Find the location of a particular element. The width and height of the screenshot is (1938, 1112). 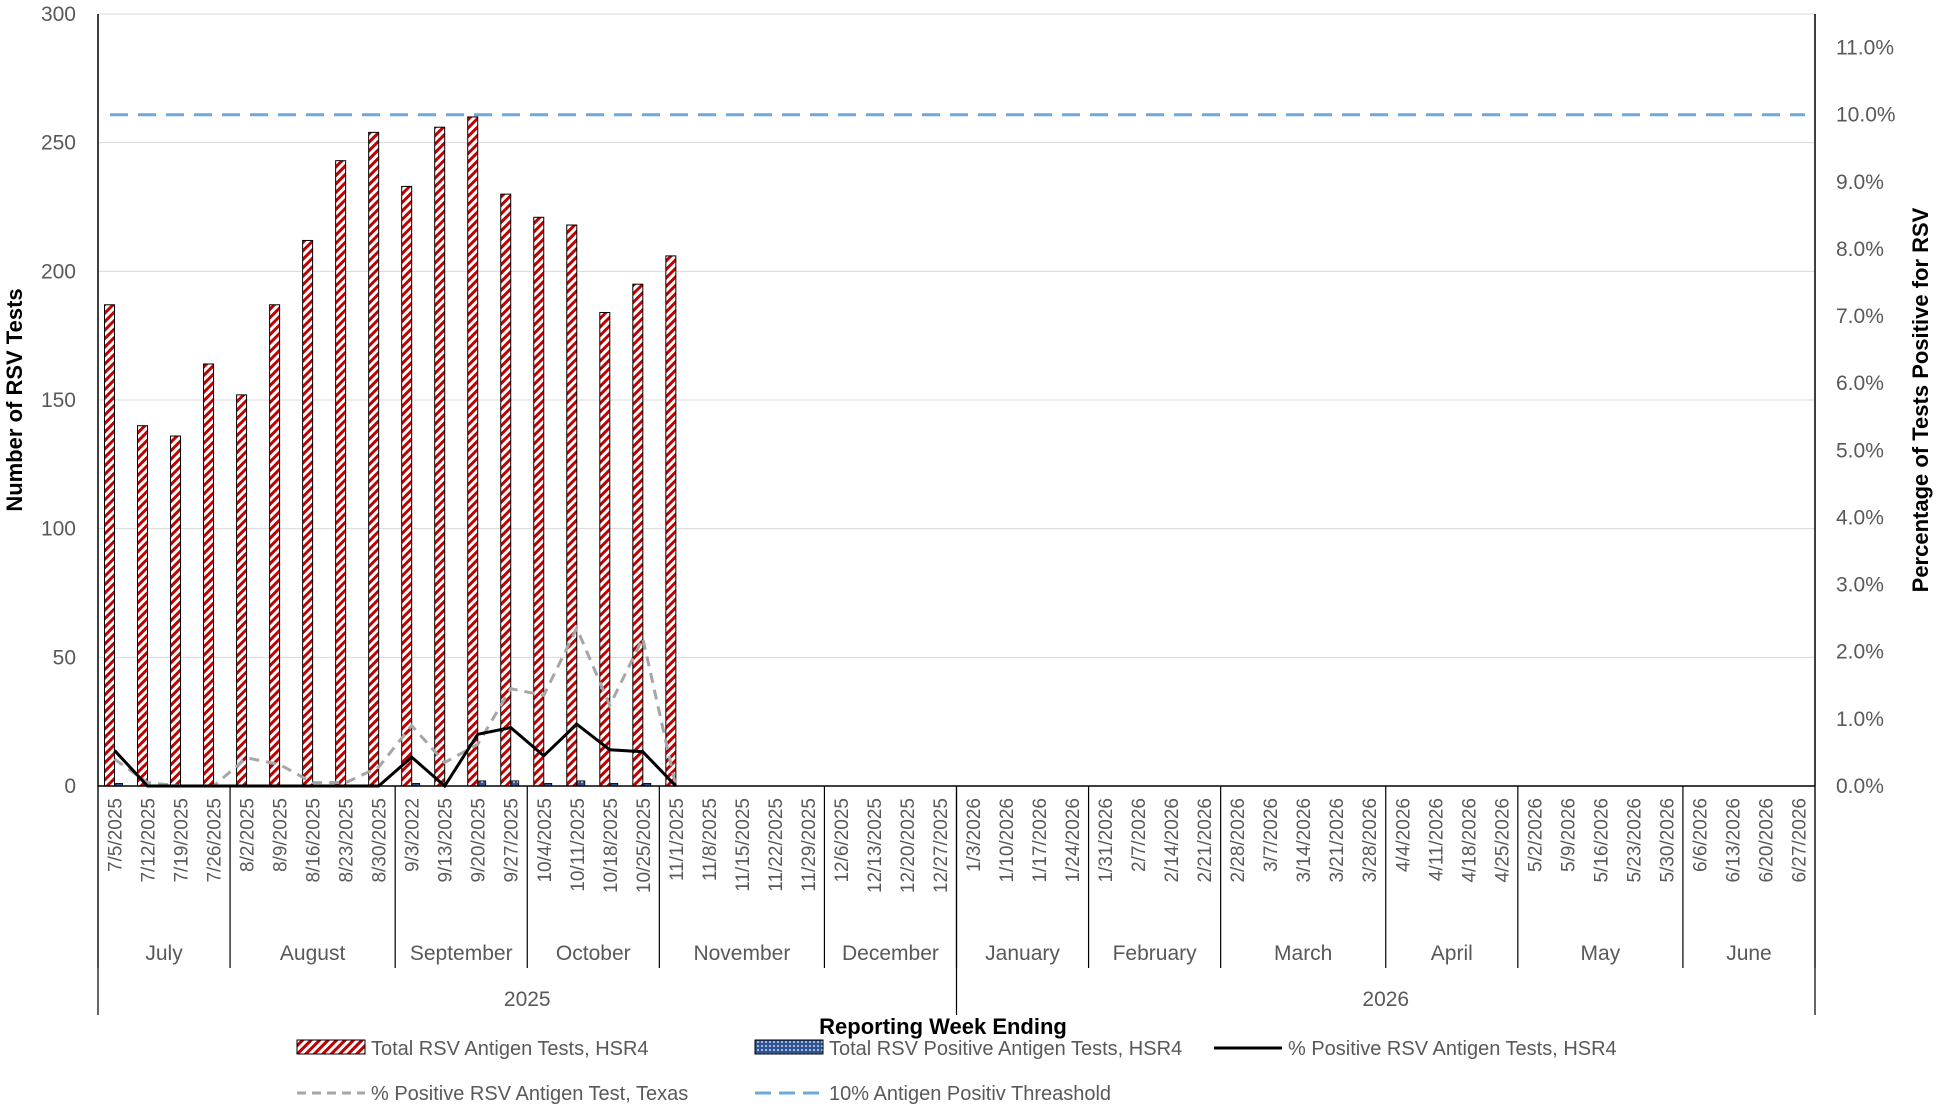

x-category-label: 11/29/2025 is located at coordinates (809, 845).